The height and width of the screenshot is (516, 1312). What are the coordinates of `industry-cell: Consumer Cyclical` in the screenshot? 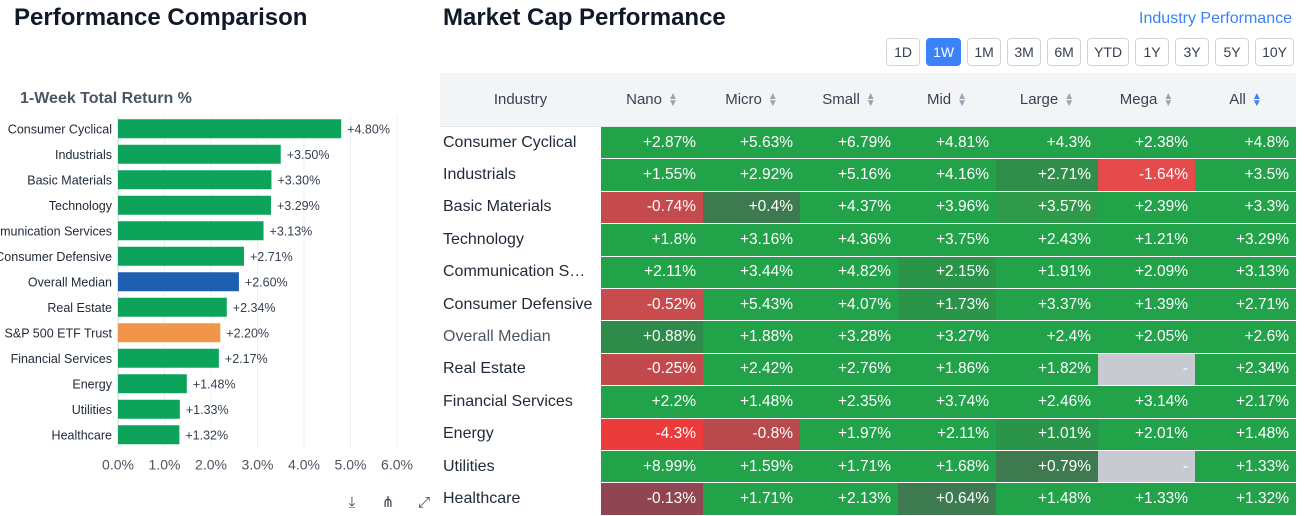 It's located at (520, 143).